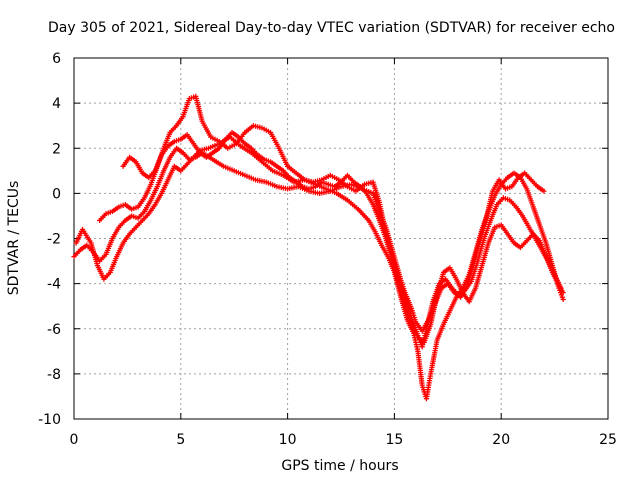 This screenshot has width=640, height=480. What do you see at coordinates (74, 440) in the screenshot?
I see `x-tick-label: 0` at bounding box center [74, 440].